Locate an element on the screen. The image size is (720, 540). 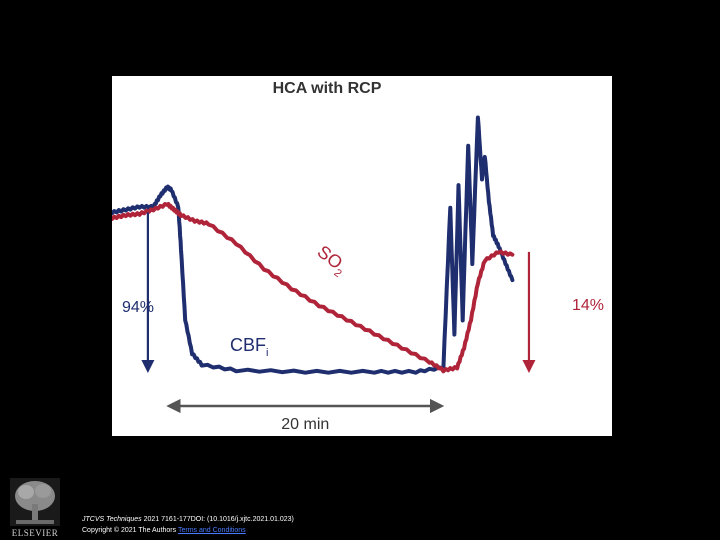
chart-title: HCA with RCP is located at coordinates (327, 88).